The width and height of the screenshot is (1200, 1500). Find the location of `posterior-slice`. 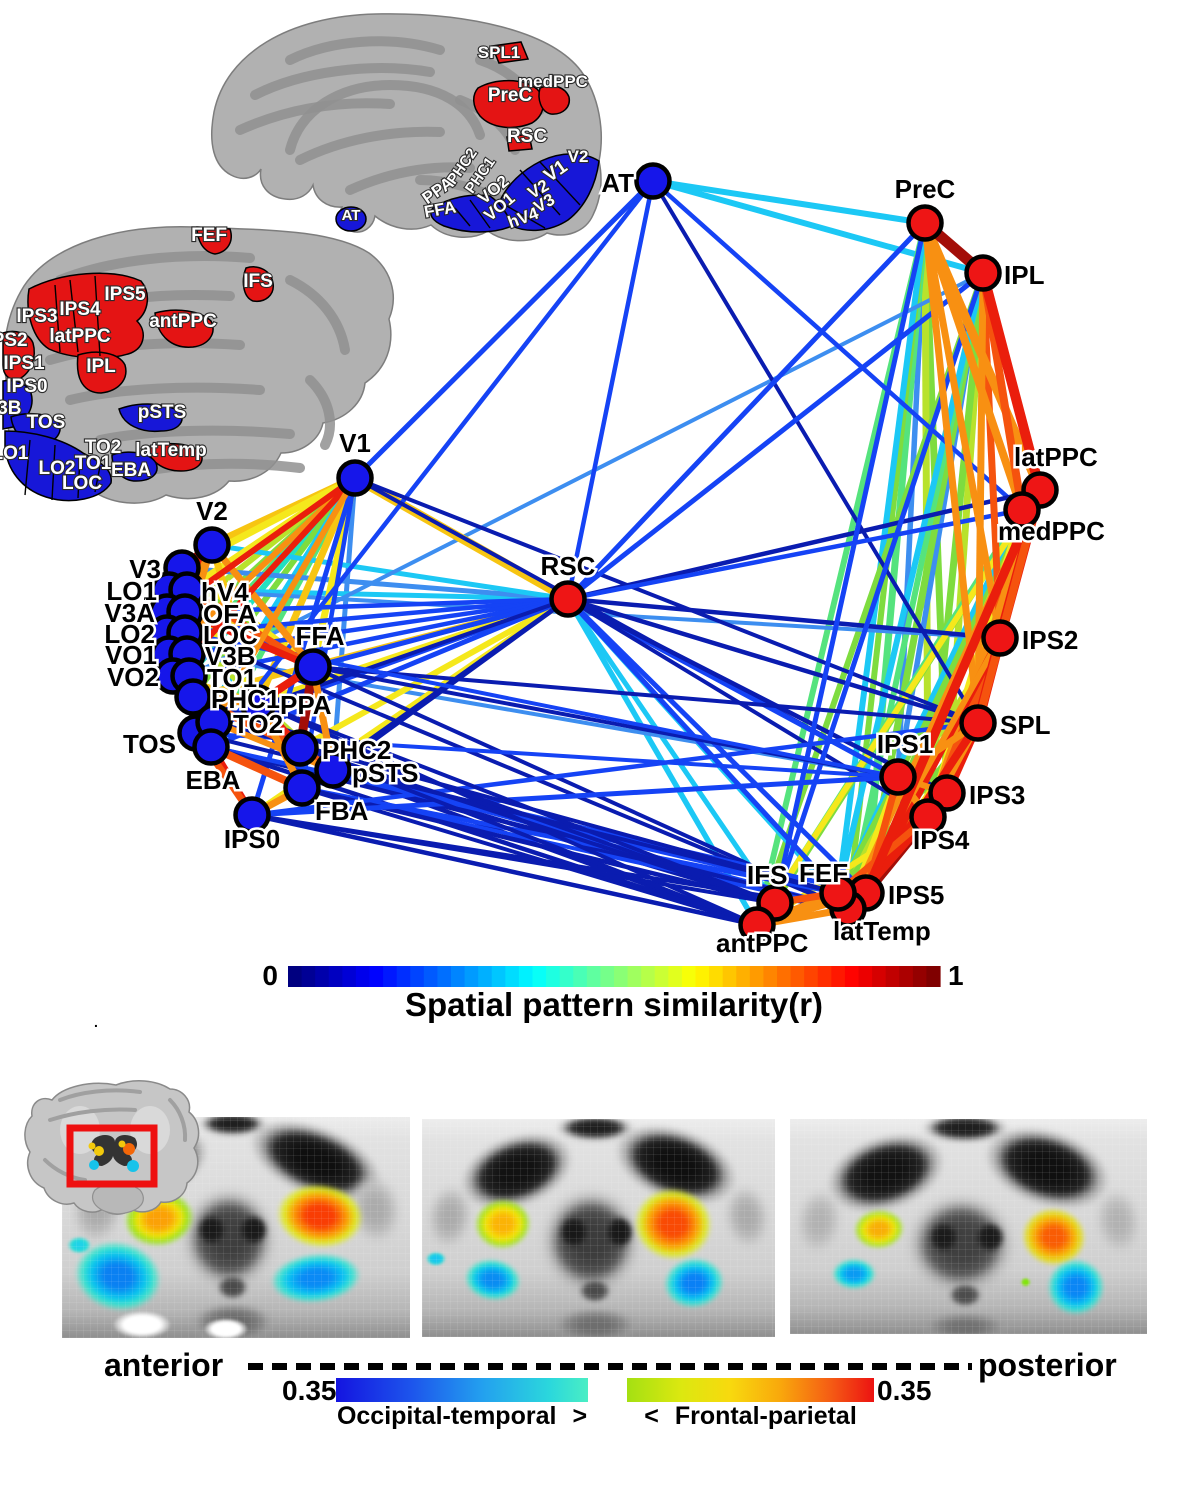

posterior-slice is located at coordinates (968, 1226).